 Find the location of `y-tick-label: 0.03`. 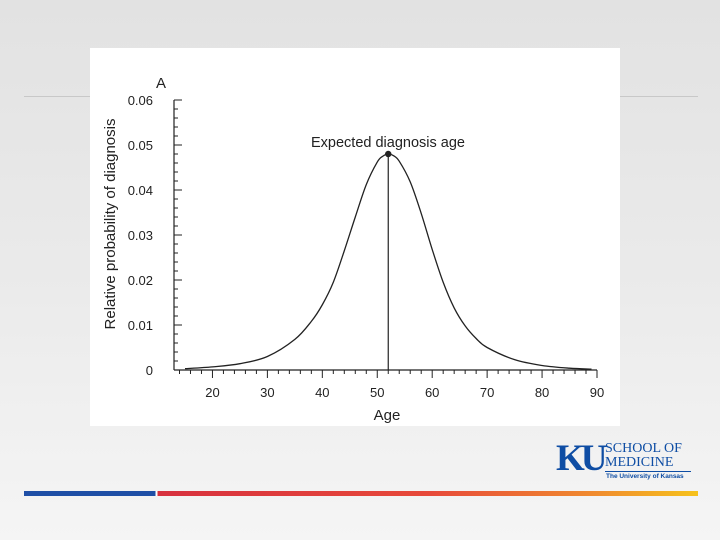

y-tick-label: 0.03 is located at coordinates (140, 235).